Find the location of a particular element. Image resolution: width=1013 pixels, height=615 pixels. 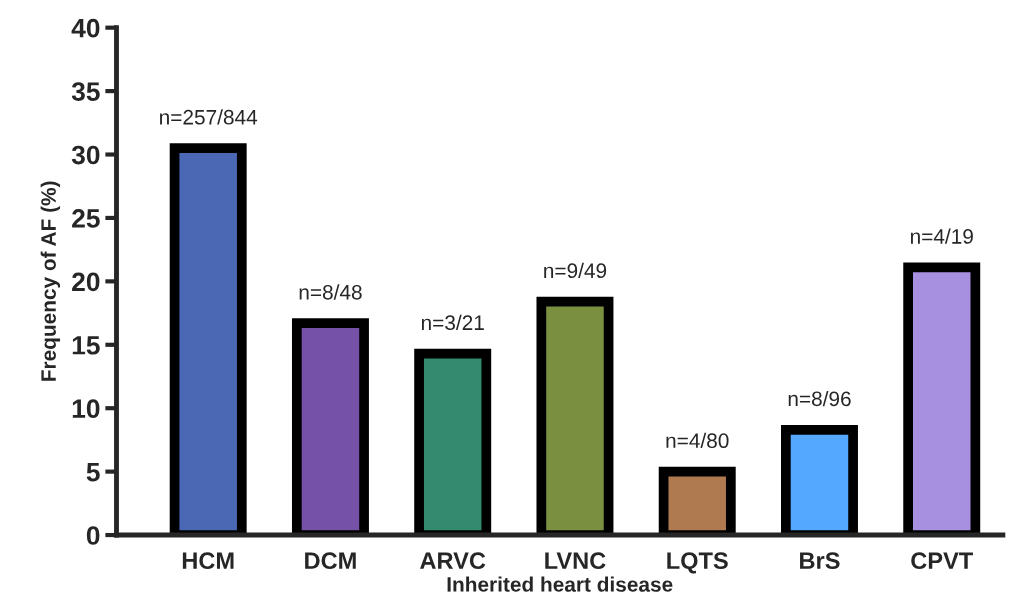

data-label: n=257/844 is located at coordinates (209, 117).